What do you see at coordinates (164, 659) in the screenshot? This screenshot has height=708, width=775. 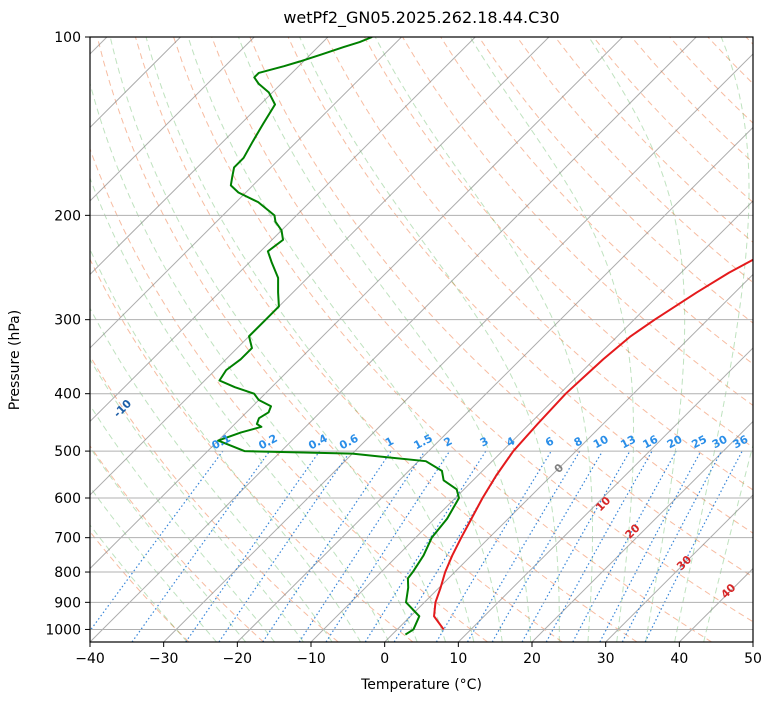 I see `x-tick-label: −30` at bounding box center [164, 659].